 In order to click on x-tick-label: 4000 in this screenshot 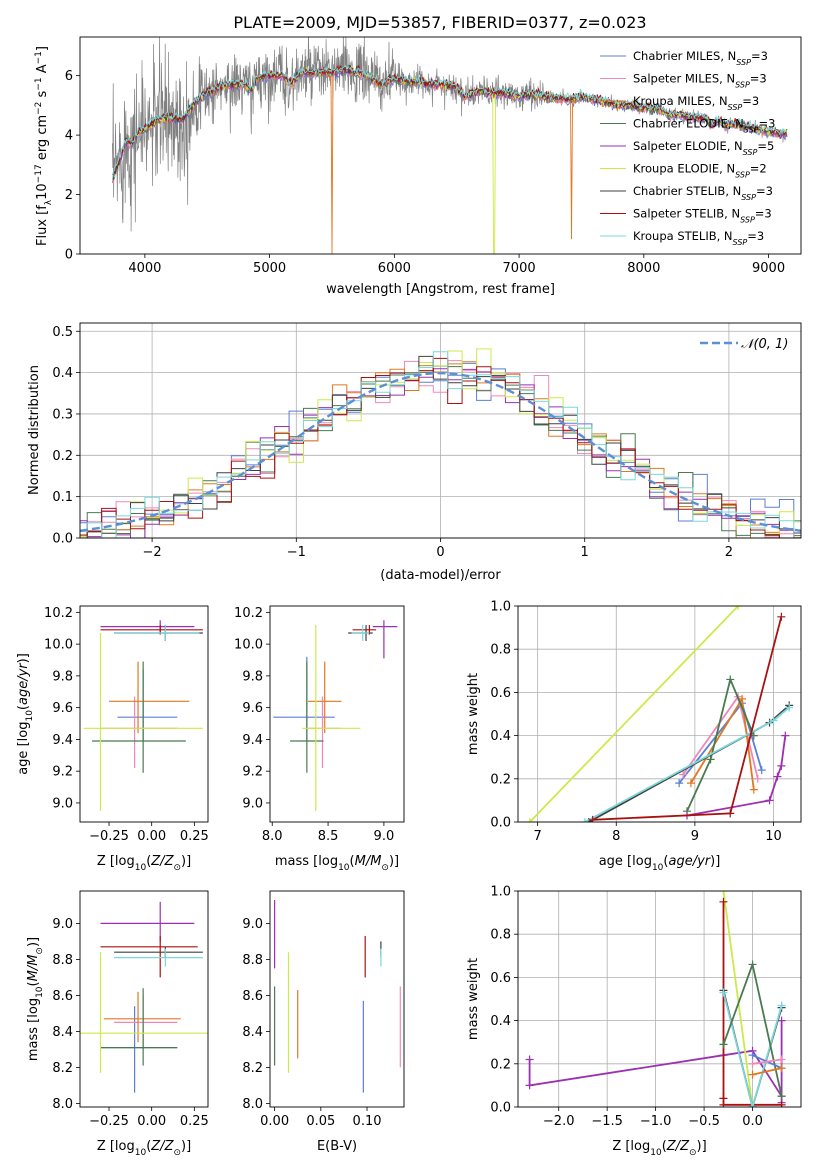, I will do `click(144, 268)`.